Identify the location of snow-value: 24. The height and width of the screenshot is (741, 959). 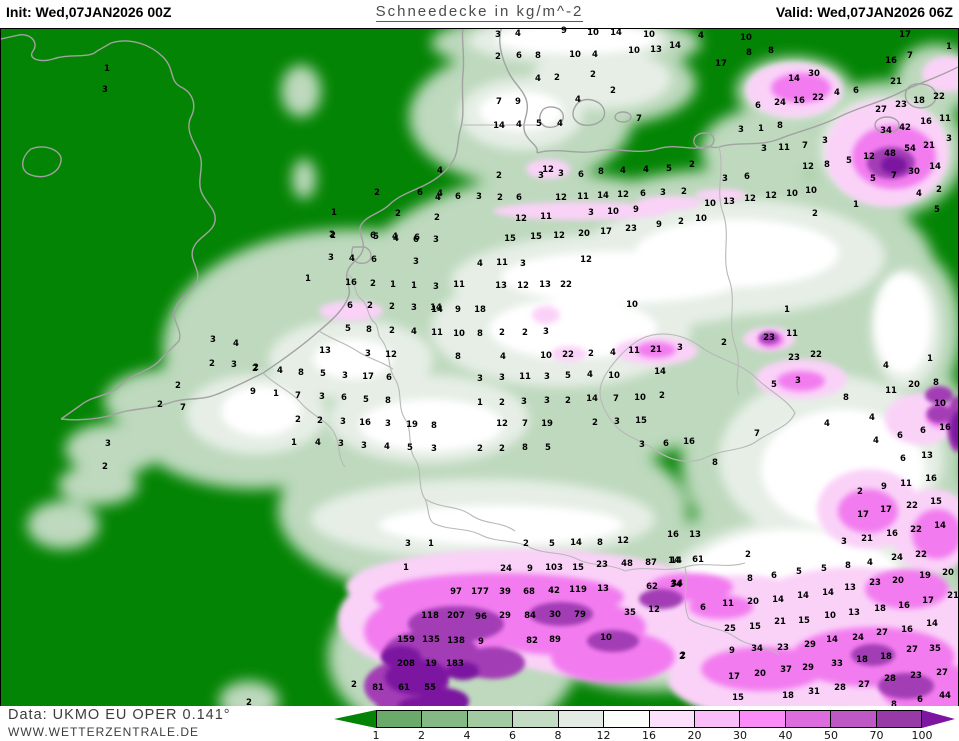
(858, 637).